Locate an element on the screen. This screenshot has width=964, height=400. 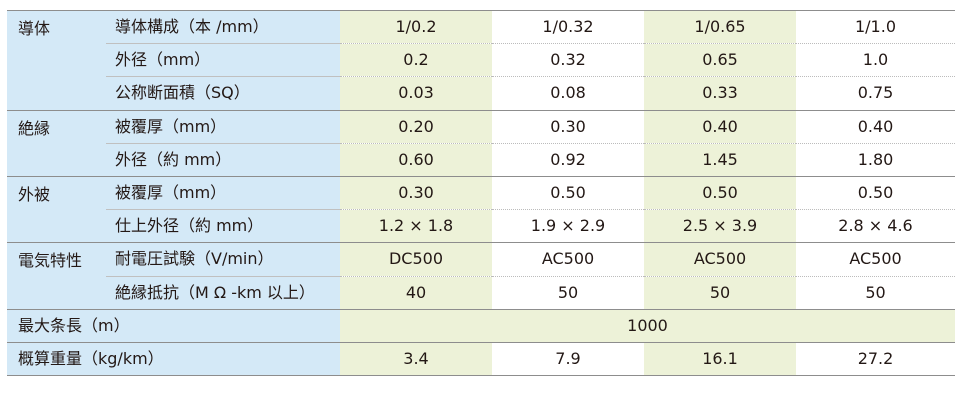
row-label: 外径（約 mm） is located at coordinates (223, 159).